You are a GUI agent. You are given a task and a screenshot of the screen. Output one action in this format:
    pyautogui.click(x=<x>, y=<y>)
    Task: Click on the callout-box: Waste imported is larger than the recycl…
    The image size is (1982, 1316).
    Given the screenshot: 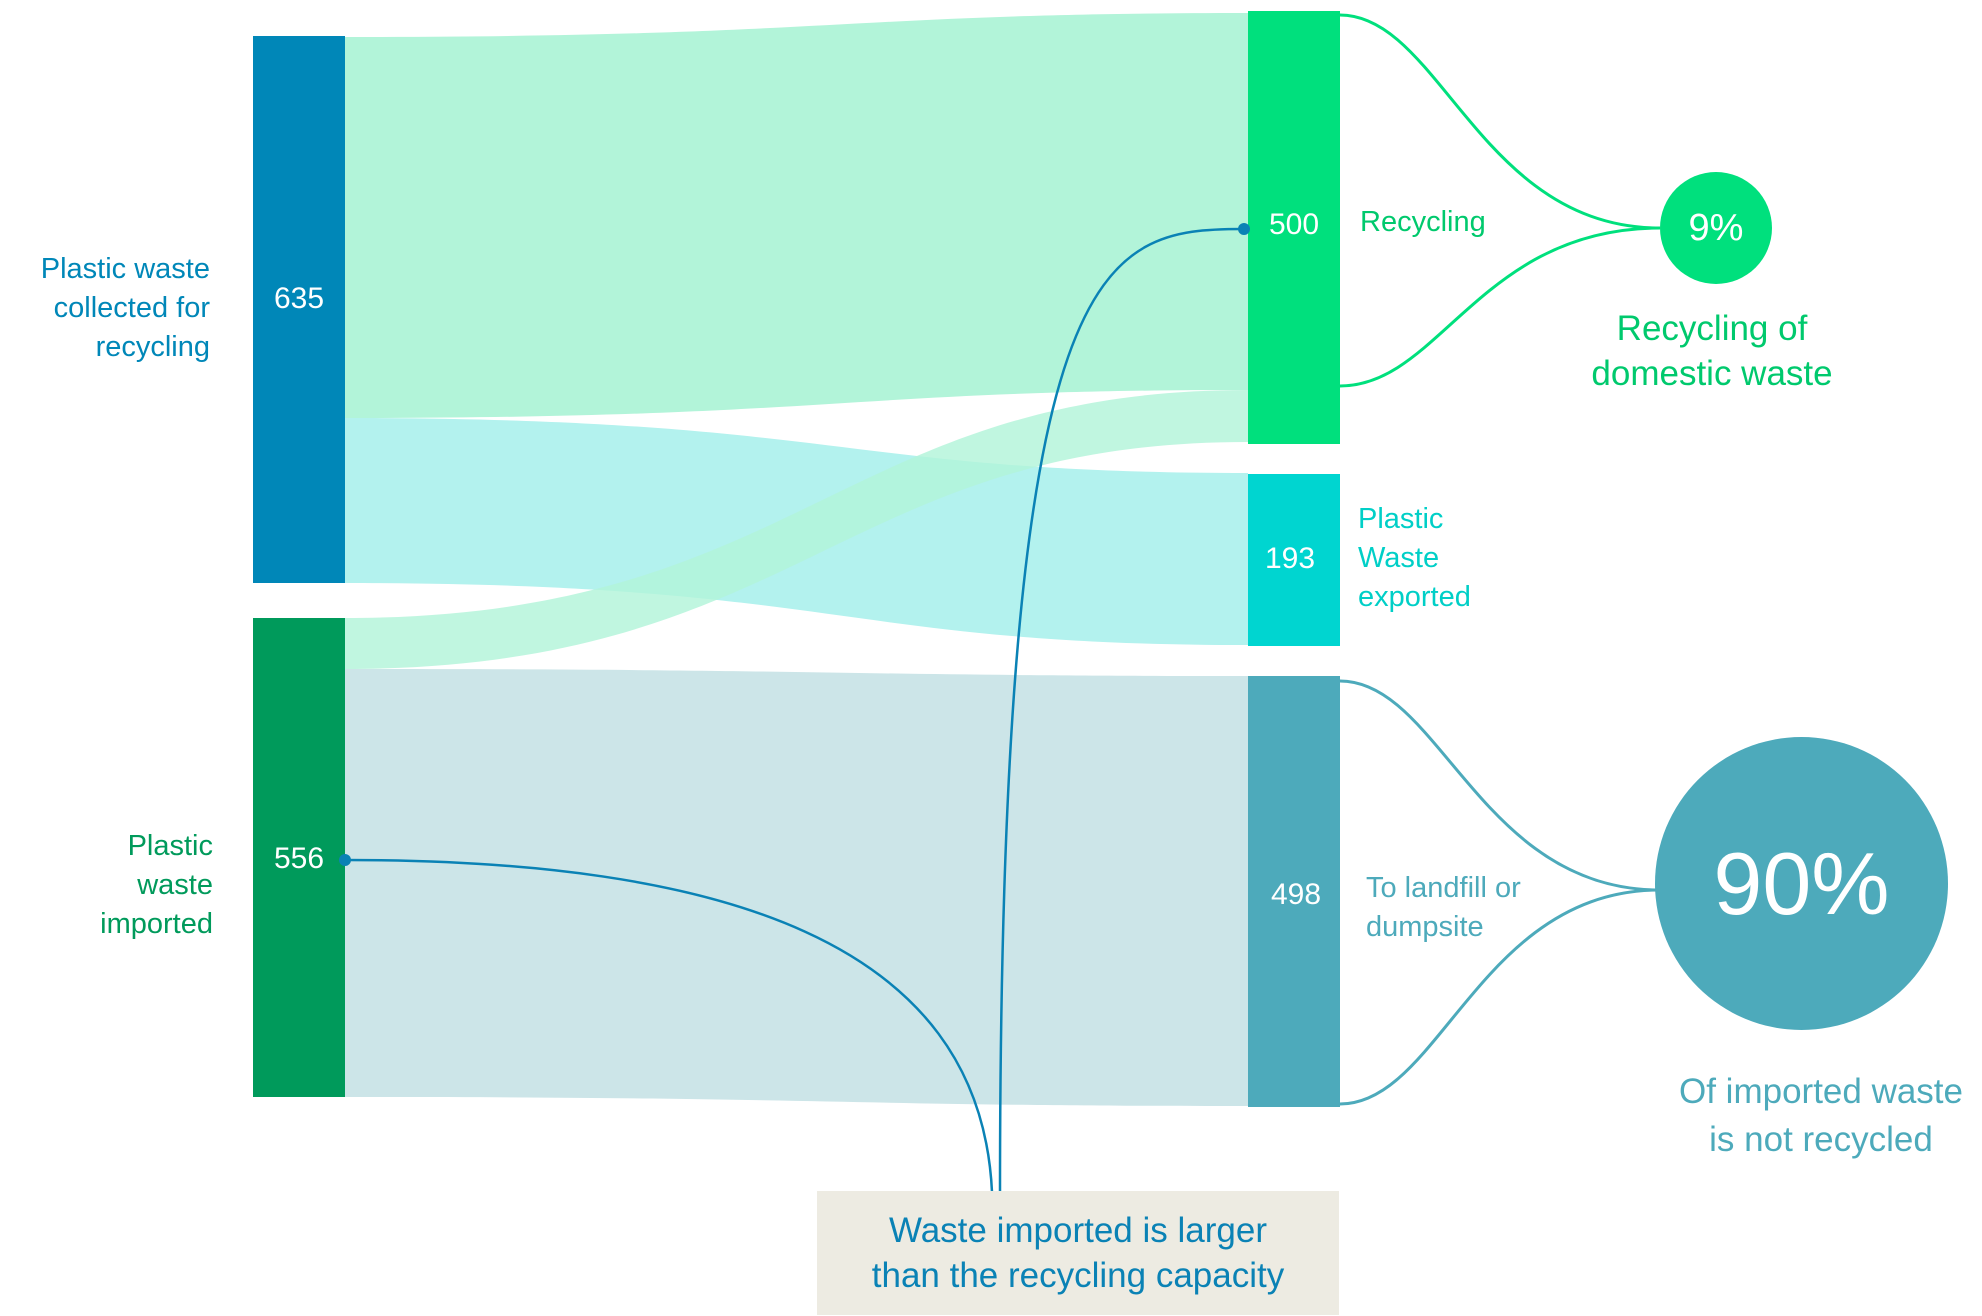 What is the action you would take?
    pyautogui.click(x=1078, y=1253)
    